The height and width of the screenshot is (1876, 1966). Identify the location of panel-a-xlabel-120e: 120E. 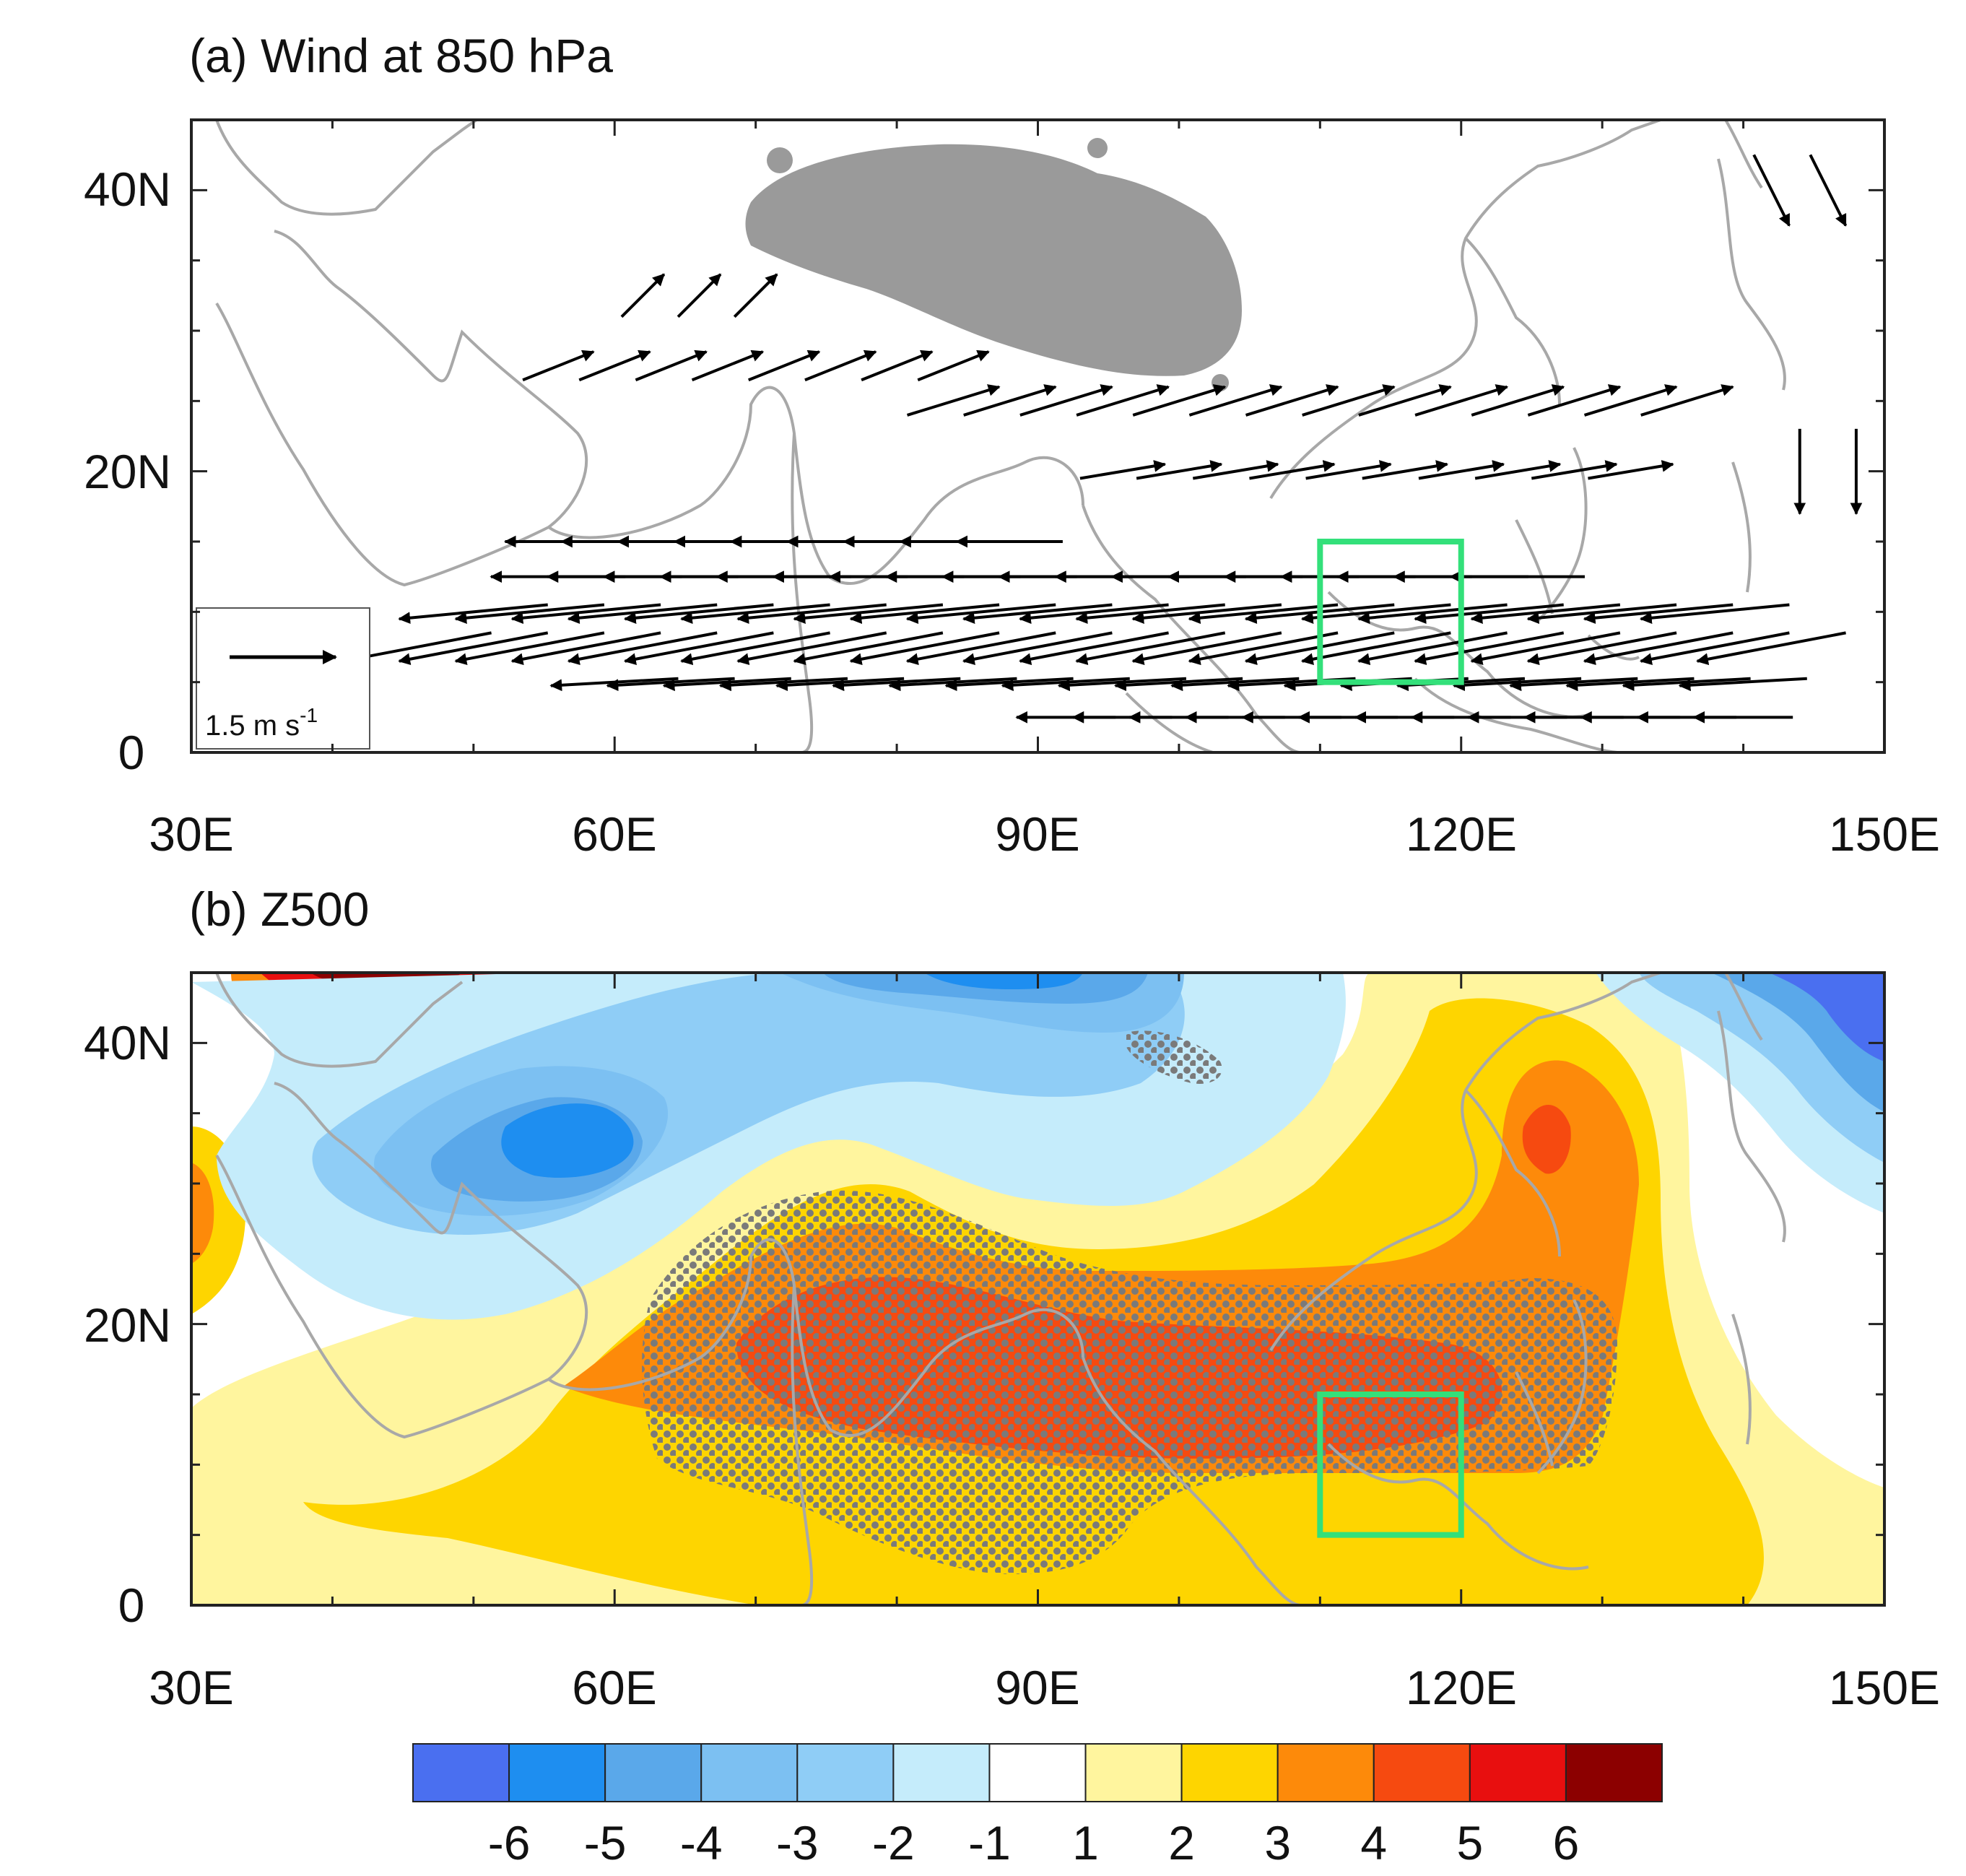
(1461, 834).